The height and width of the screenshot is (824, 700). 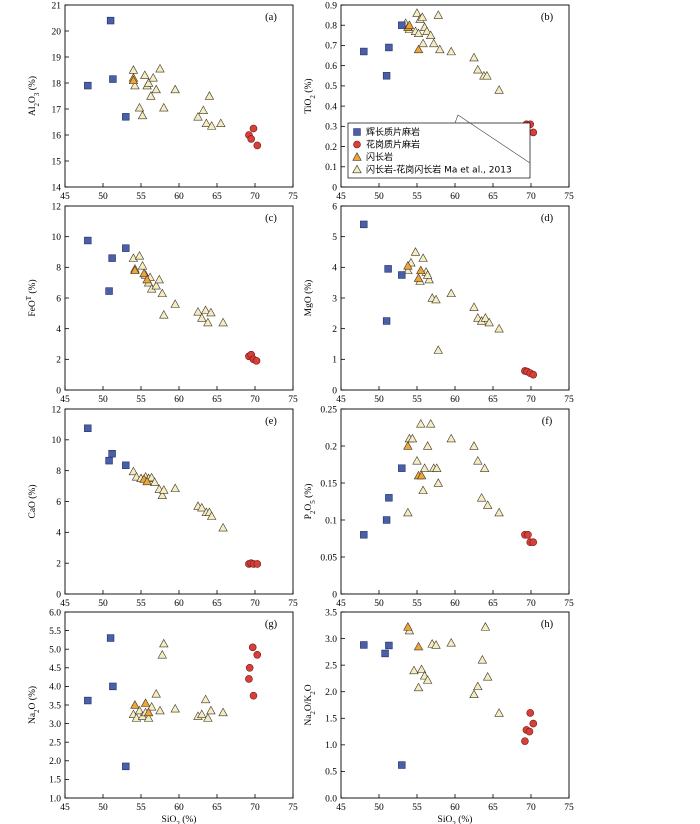 I want to click on label-part: O (%), so click(x=32, y=697).